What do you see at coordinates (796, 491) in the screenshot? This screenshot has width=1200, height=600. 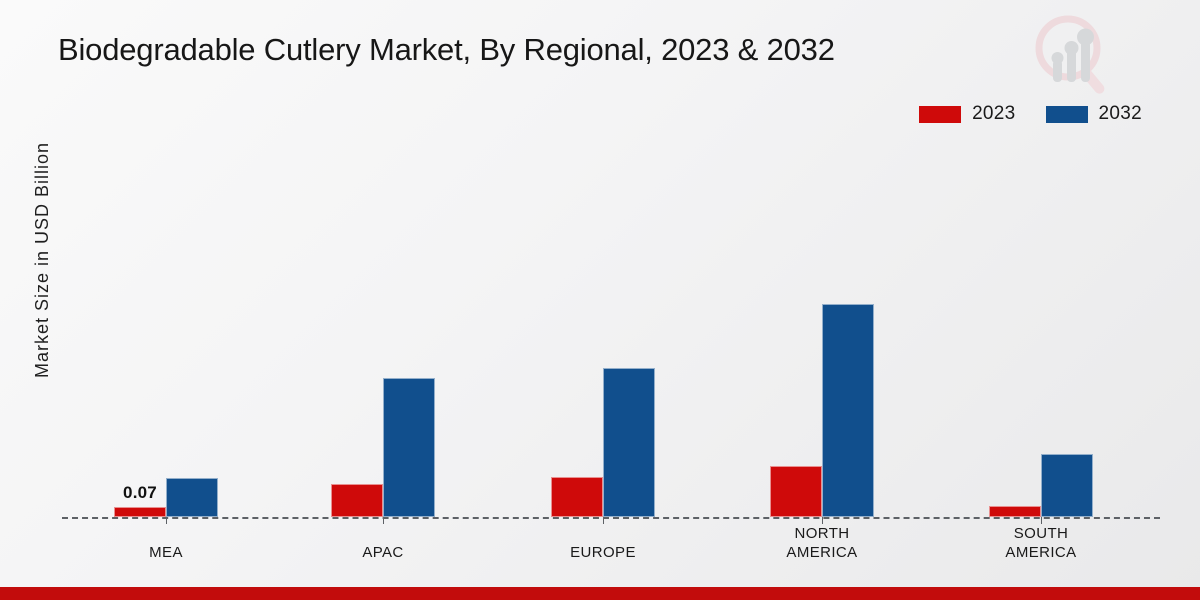 I see `bar-2023-north-america` at bounding box center [796, 491].